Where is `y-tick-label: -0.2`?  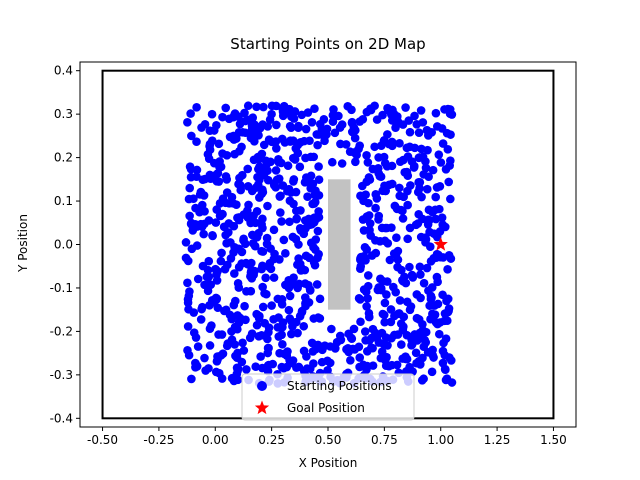
y-tick-label: -0.2 is located at coordinates (61, 331).